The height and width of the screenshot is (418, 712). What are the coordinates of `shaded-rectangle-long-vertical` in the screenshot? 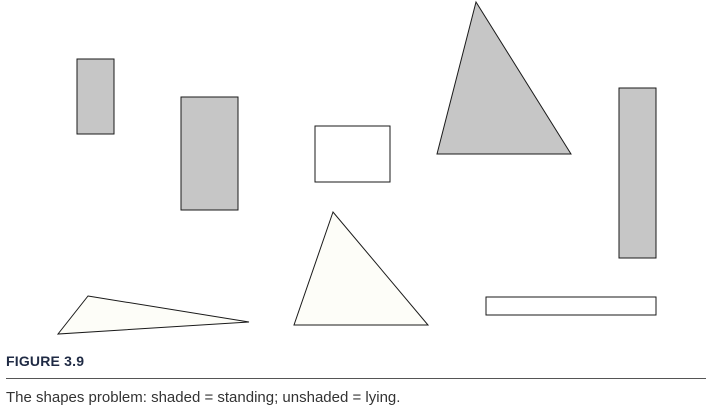 It's located at (637, 173).